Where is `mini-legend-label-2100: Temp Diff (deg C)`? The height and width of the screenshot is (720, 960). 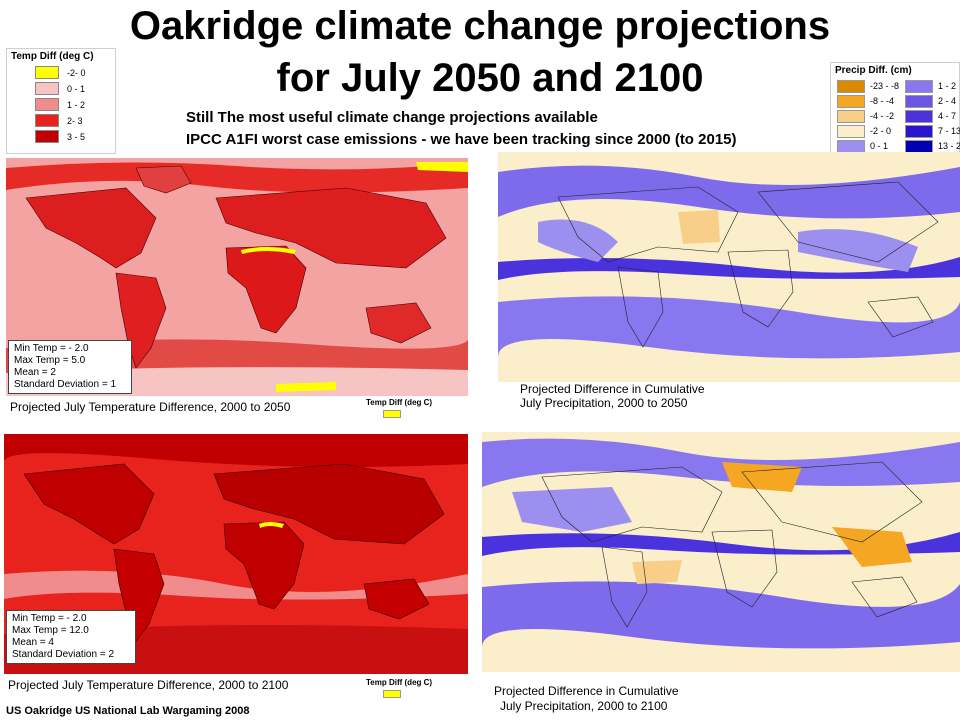 mini-legend-label-2100: Temp Diff (deg C) is located at coordinates (399, 682).